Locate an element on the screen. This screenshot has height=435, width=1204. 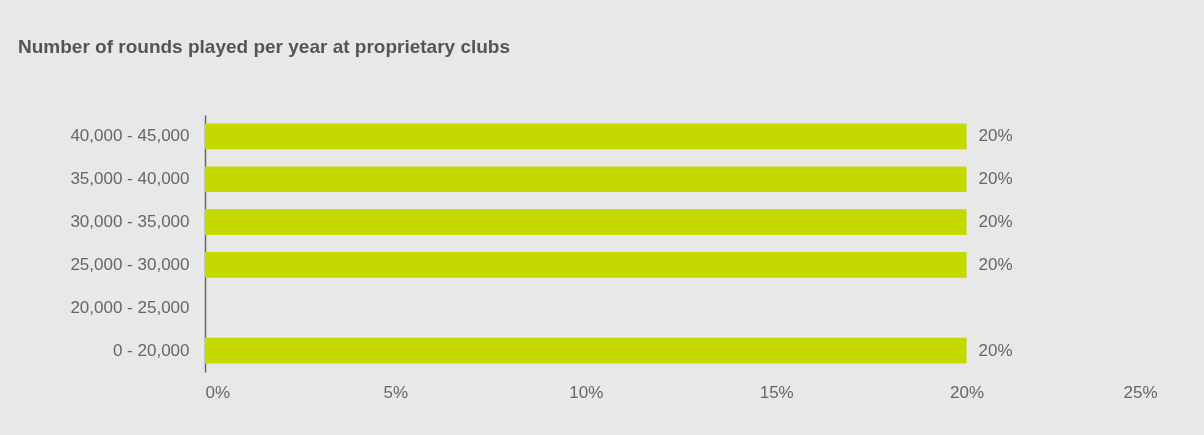
chart-title: Number of rounds played per year at proprietary clubs is located at coordinates (264, 46).